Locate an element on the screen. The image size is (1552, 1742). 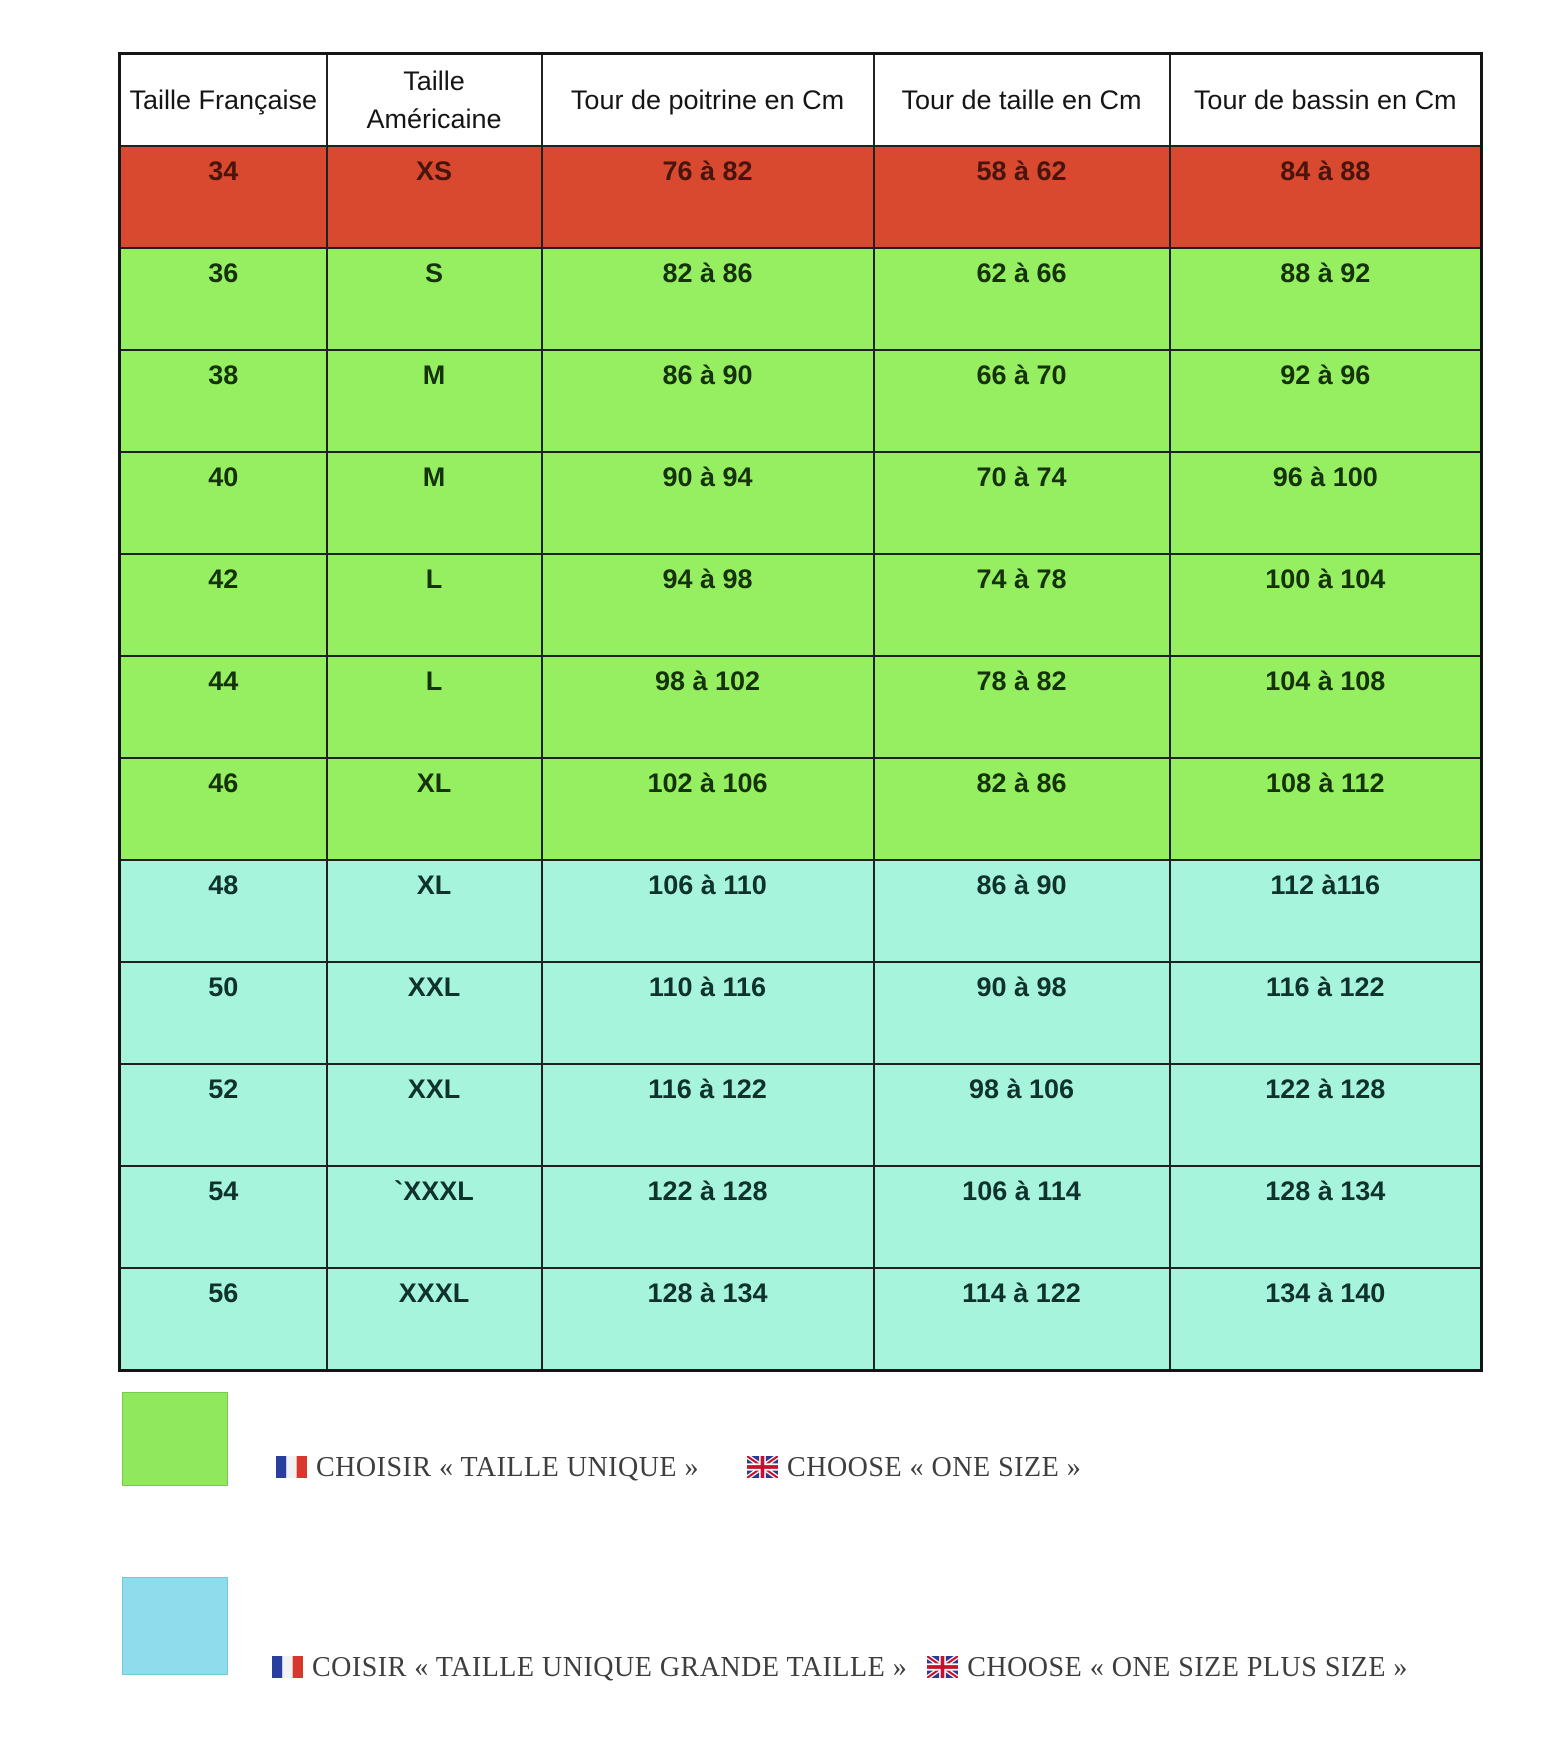
table-row: 46 XL 102 à 106 82 à 86 108 à 112 is located at coordinates (800, 809).